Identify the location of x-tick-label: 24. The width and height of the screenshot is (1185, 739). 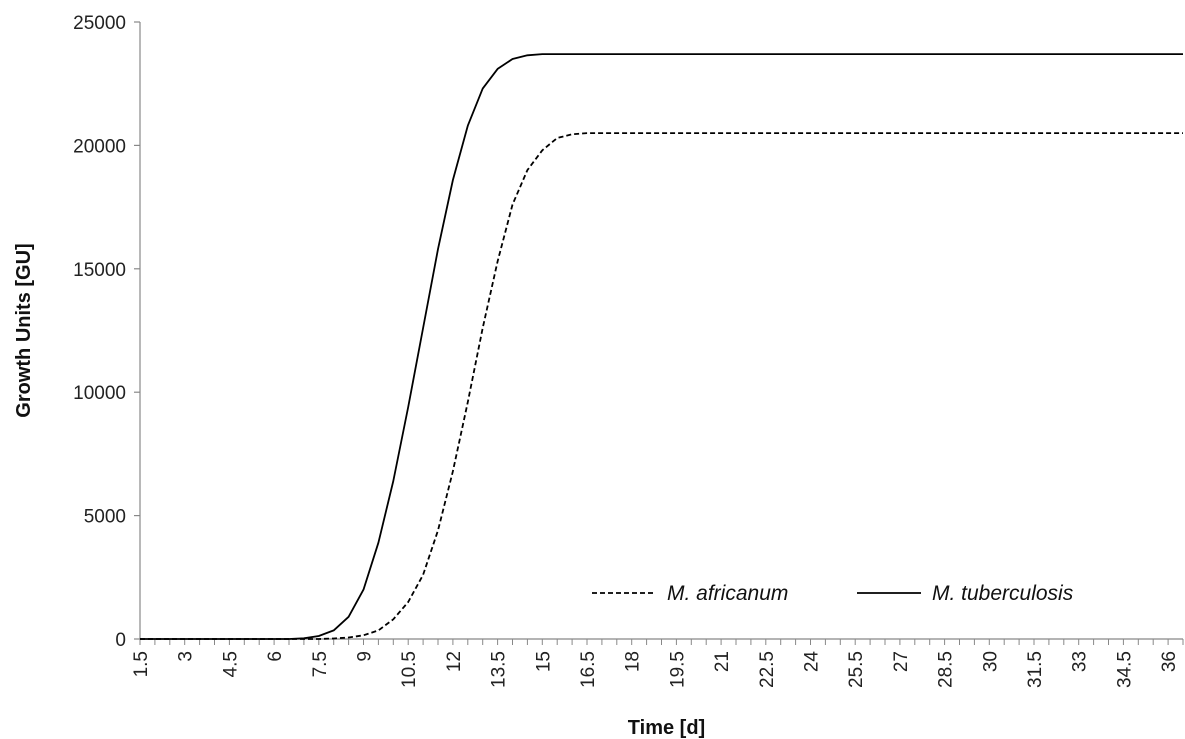
(812, 662).